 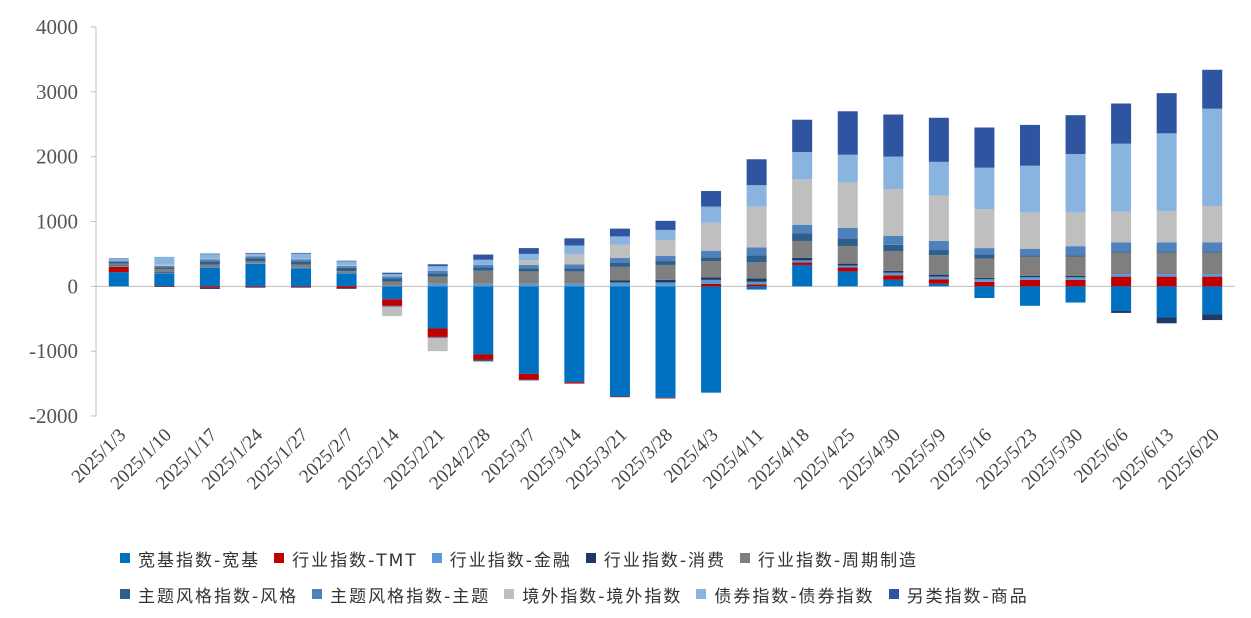 I want to click on legend-label: 另类指数-商品, so click(x=967, y=596).